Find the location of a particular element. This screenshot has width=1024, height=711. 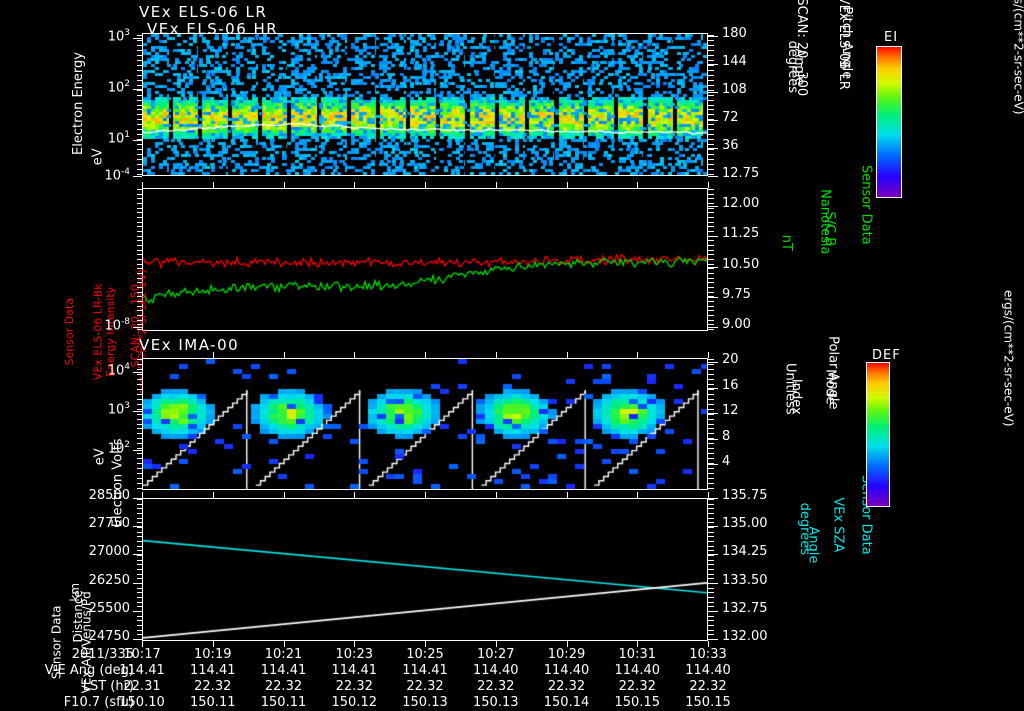

panel2-right-label-4: nT is located at coordinates (786, 242).